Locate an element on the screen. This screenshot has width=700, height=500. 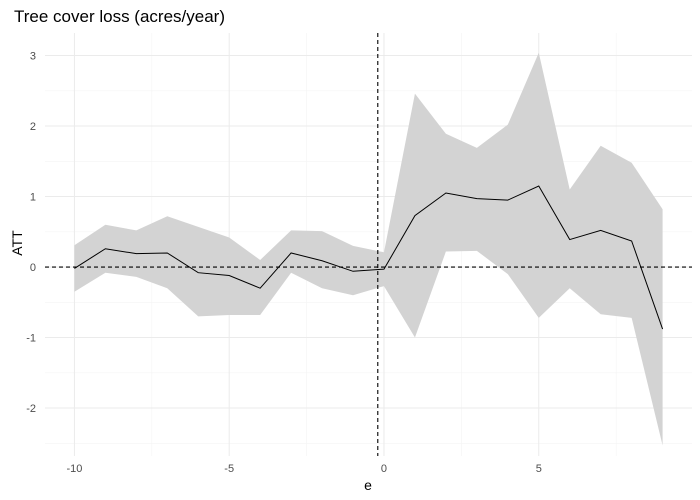
chart-title: Tree cover loss (acres/year) is located at coordinates (119, 16).